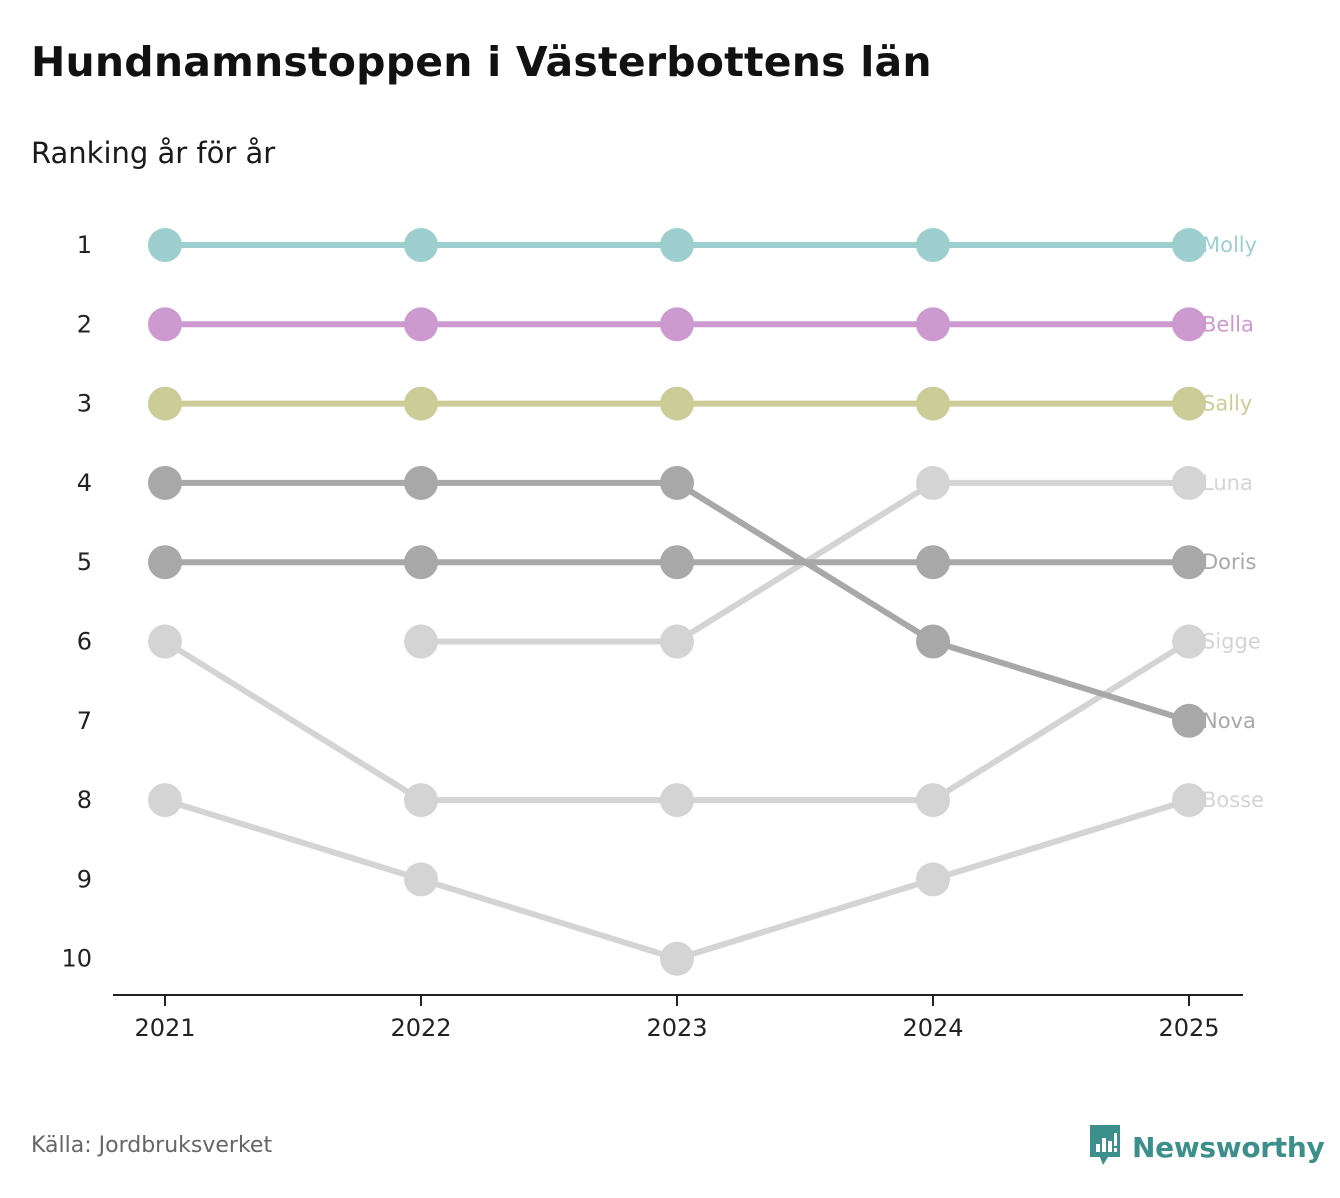  What do you see at coordinates (676, 1028) in the screenshot?
I see `x-tick-label: 2023` at bounding box center [676, 1028].